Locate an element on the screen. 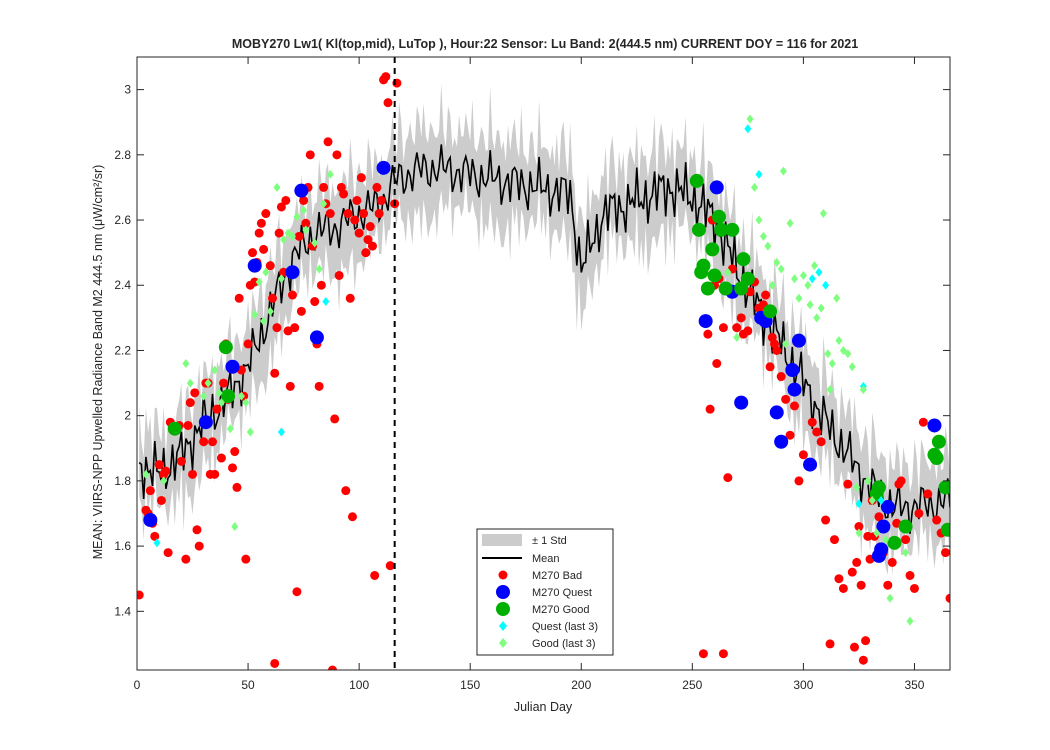  legend-quest-label: M270 Quest is located at coordinates (562, 593).